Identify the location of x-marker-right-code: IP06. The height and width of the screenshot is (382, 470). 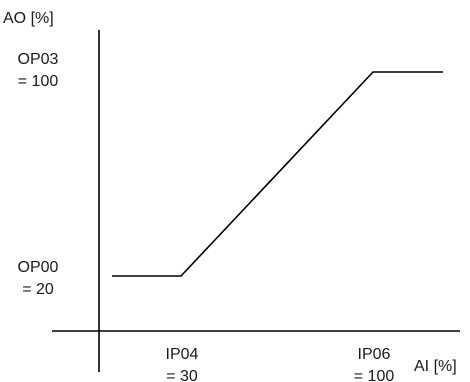
(374, 354).